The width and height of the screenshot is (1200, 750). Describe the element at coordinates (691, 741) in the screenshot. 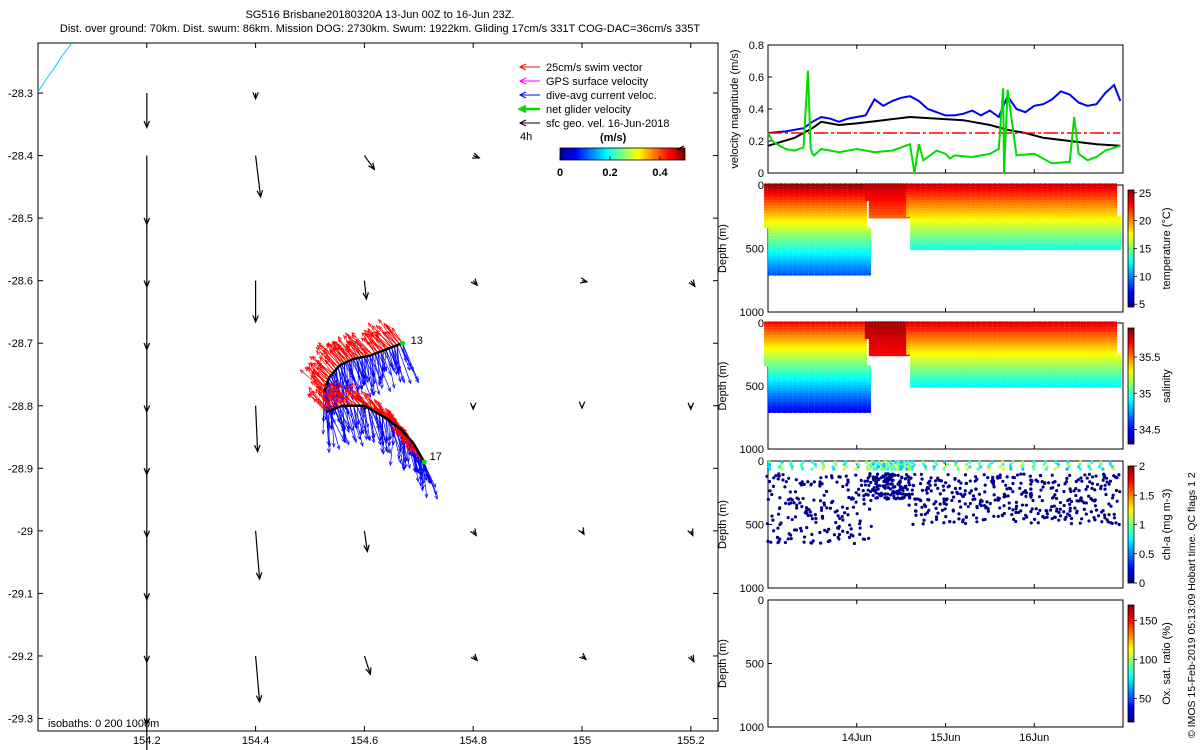

I see `map-x-tick-label: 155.2` at that location.